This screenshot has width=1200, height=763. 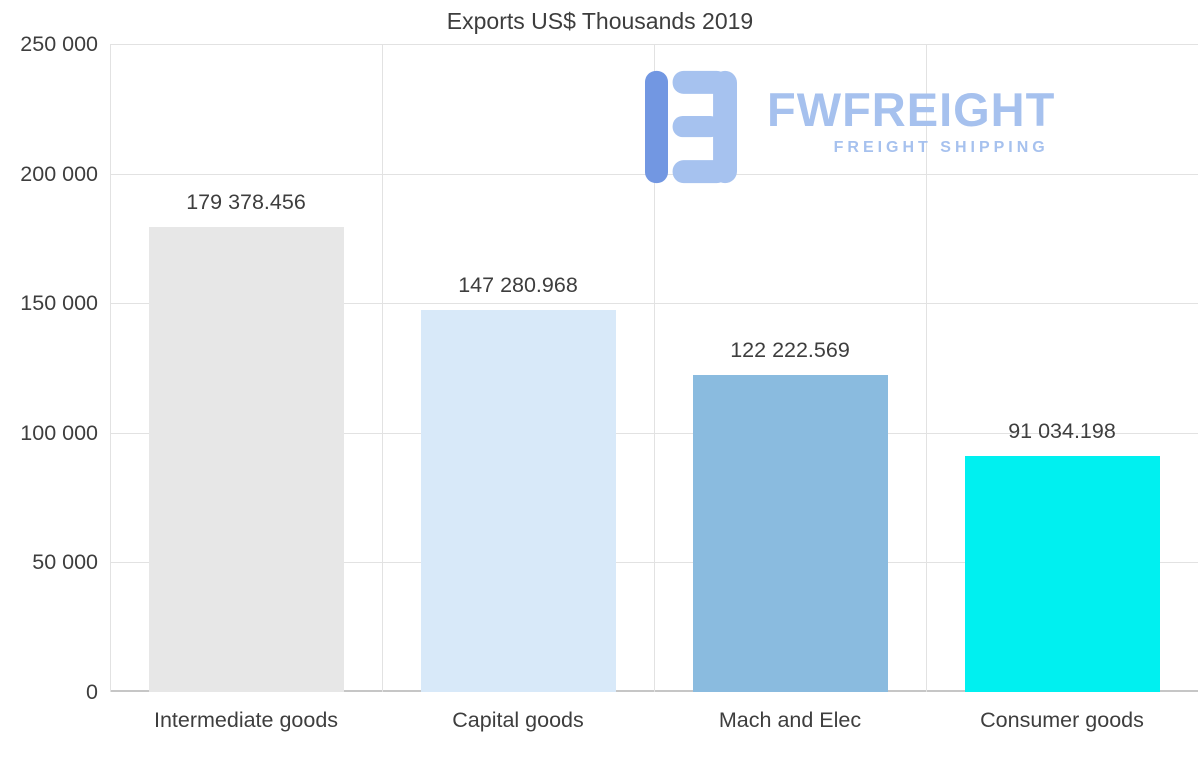 I want to click on watermark-brand-text: FWFREIGHT, so click(x=911, y=109).